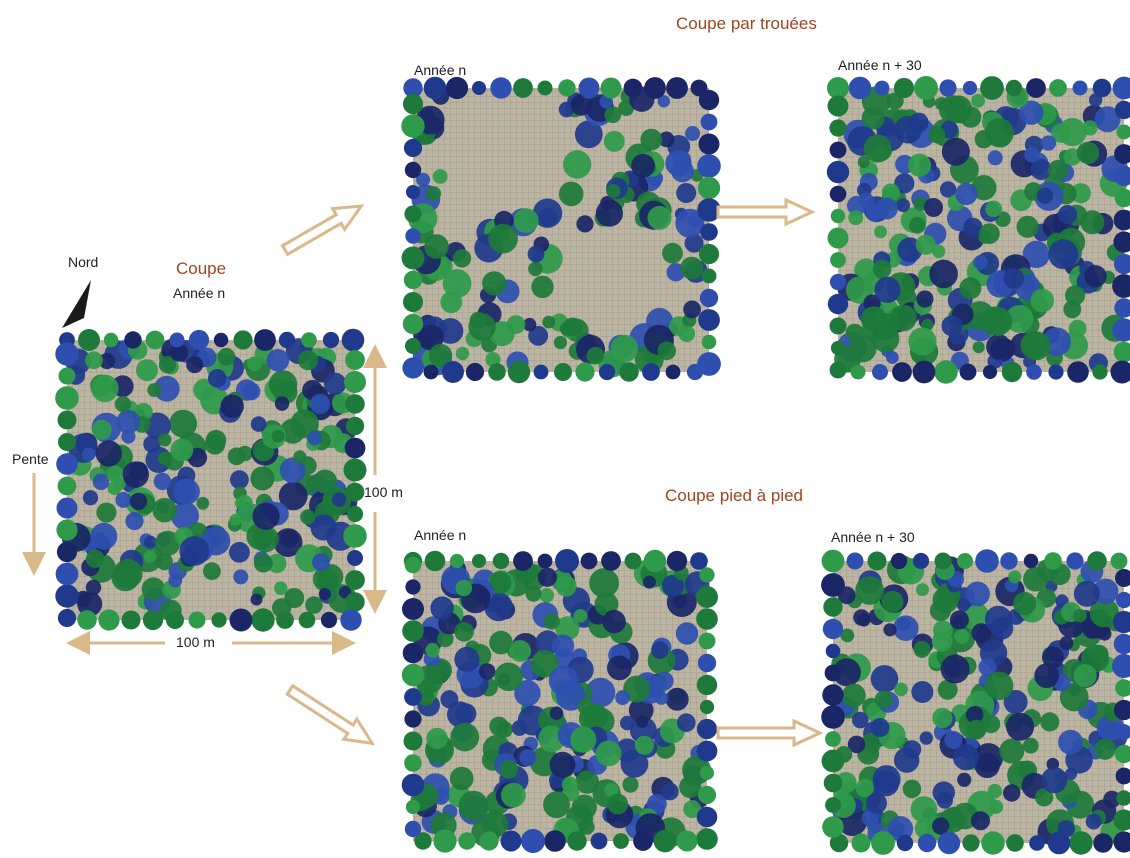 This screenshot has height=858, width=1130. I want to click on slope-label: Pente, so click(30, 459).